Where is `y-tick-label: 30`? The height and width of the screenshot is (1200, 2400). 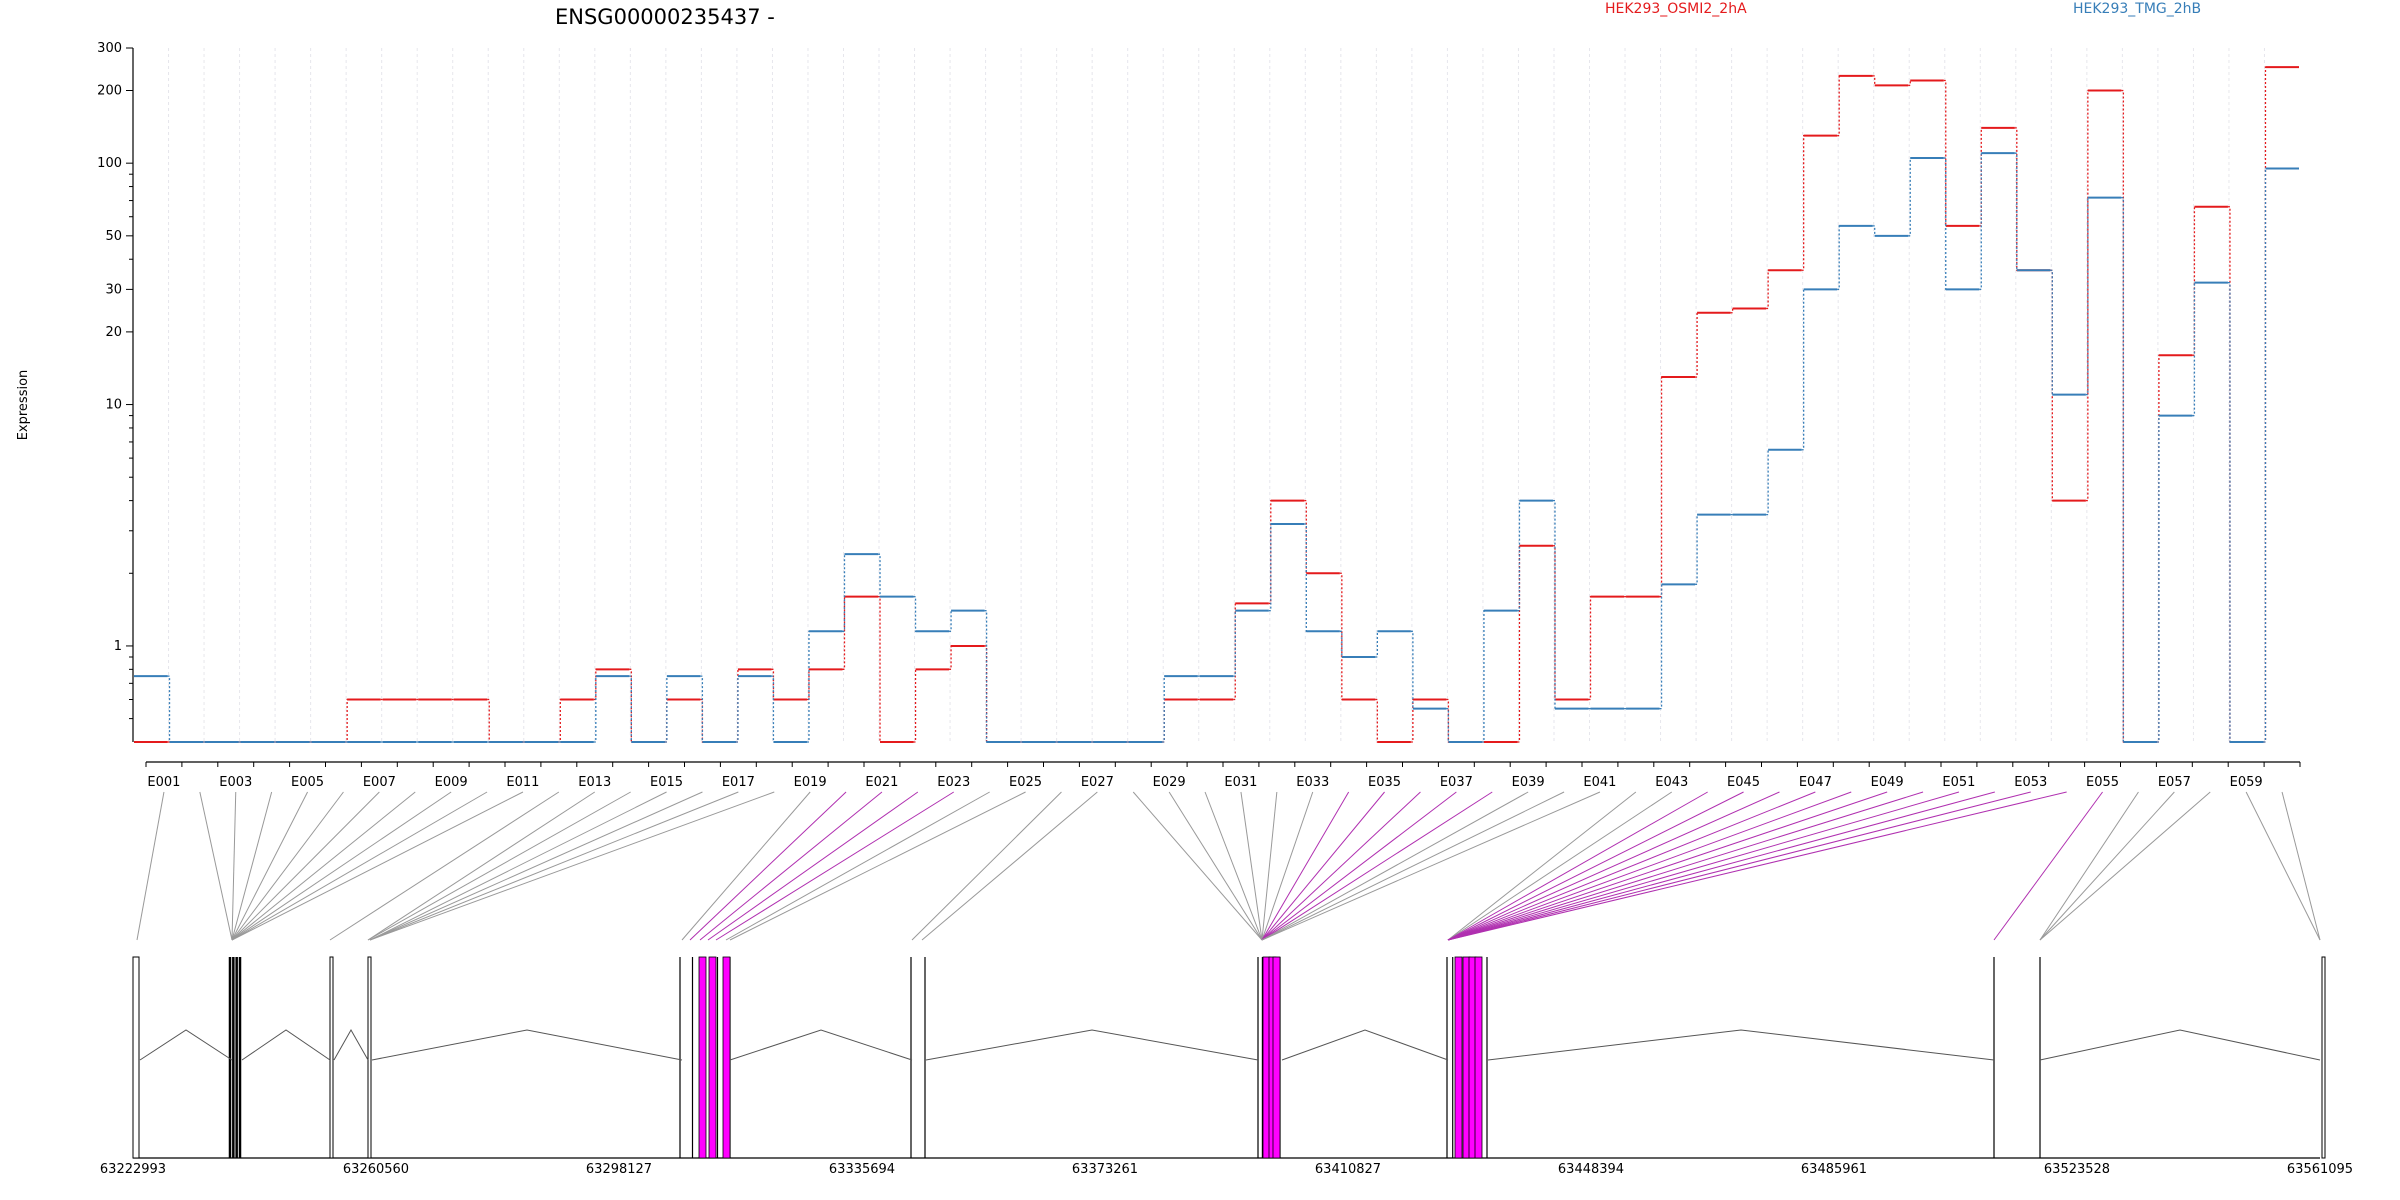 y-tick-label: 30 is located at coordinates (113, 289).